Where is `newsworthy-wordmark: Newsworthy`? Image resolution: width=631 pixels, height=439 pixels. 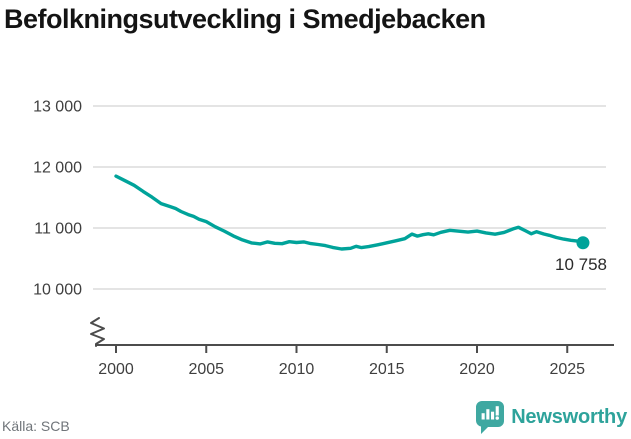 newsworthy-wordmark: Newsworthy is located at coordinates (569, 417).